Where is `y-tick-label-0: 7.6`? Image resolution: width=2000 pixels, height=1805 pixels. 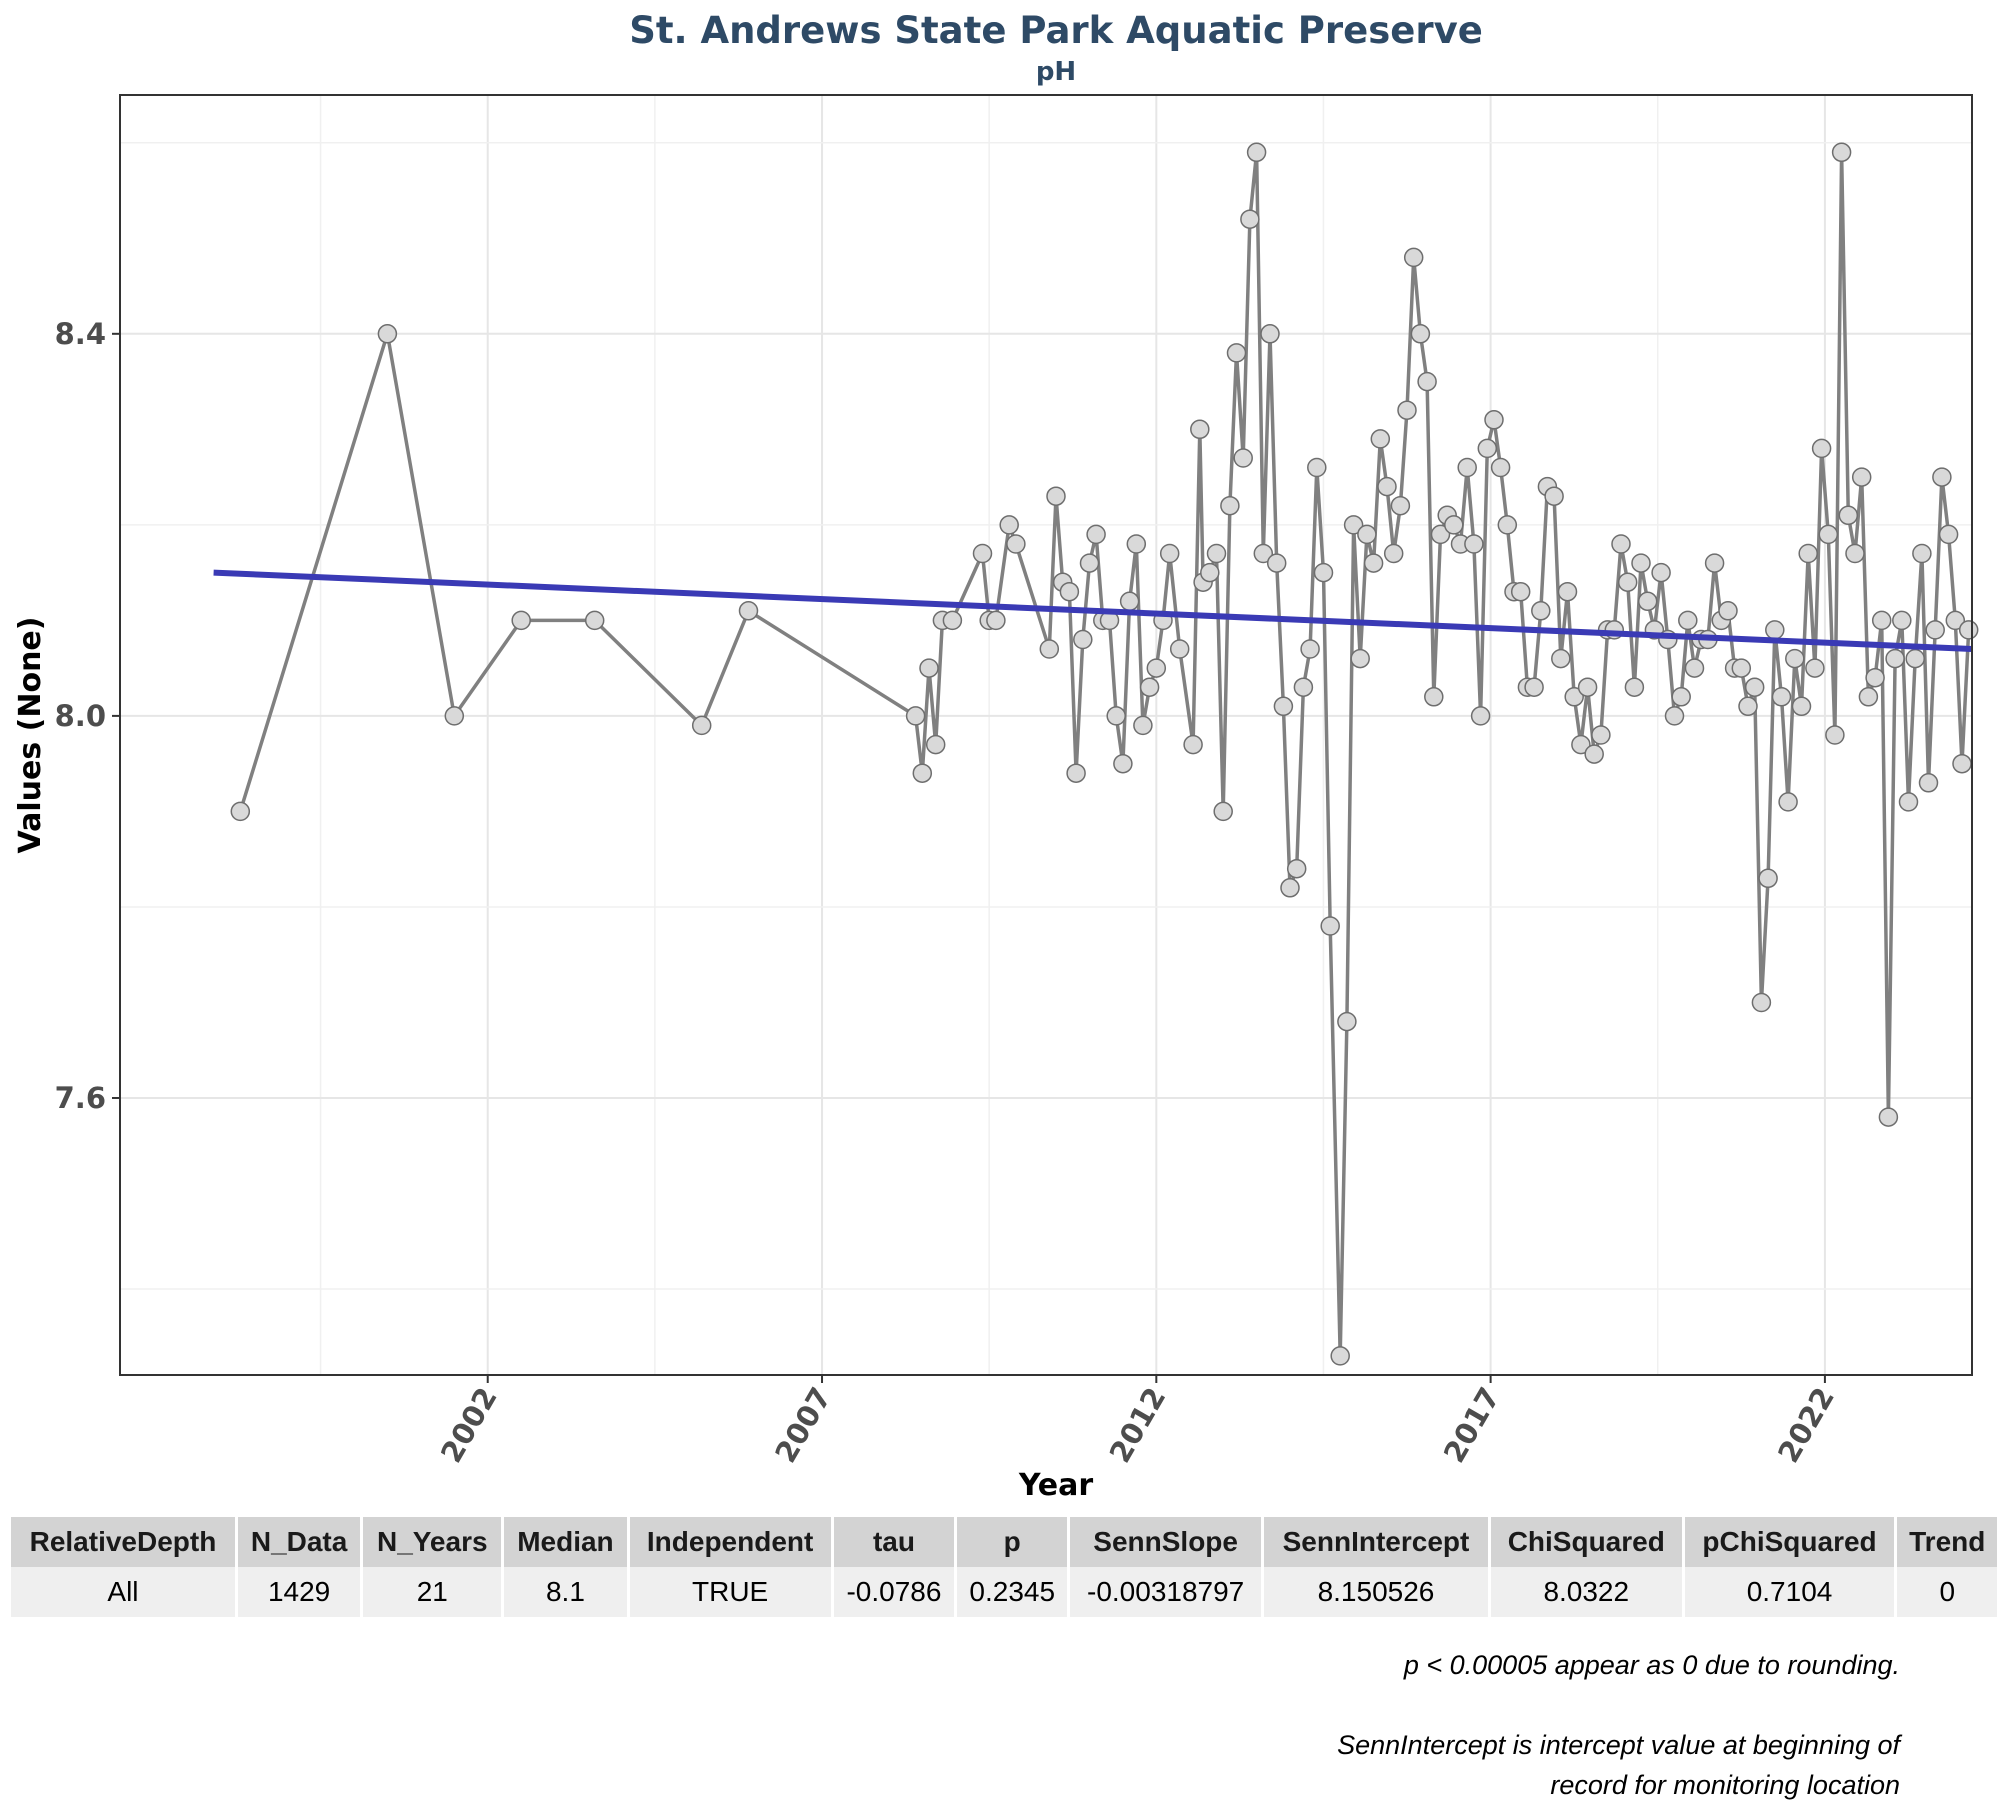 y-tick-label-0: 7.6 is located at coordinates (80, 1098).